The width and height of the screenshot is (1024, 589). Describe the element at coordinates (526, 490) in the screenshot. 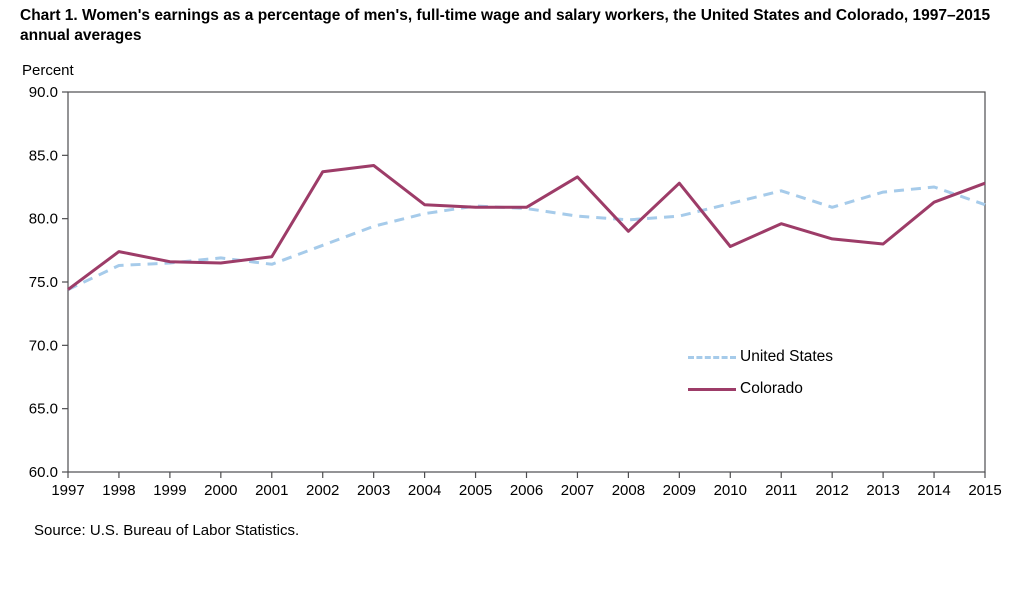

I see `x-axis-tick-label: 2006` at that location.